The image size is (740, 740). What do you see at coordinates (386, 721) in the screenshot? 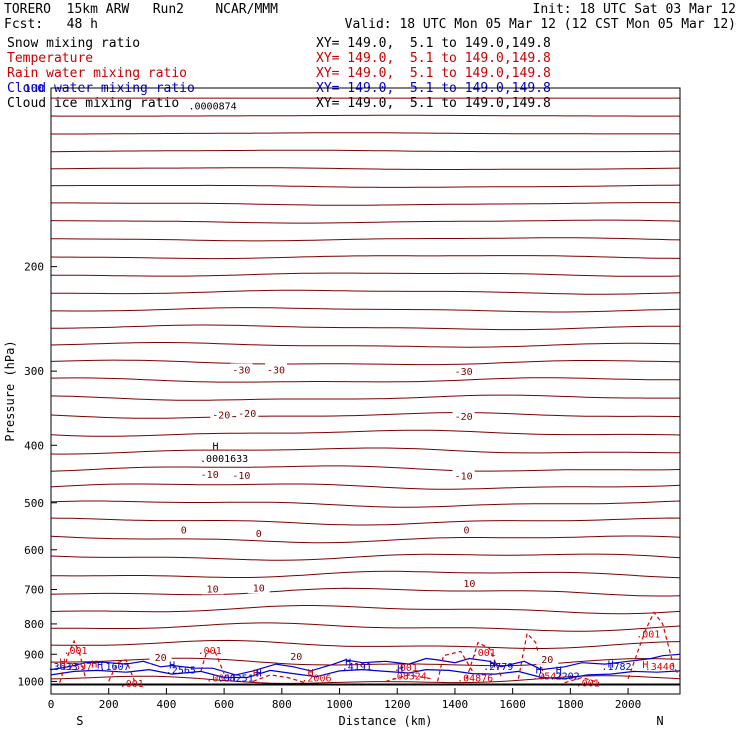
I see `x-axis-title: Distance (km)` at bounding box center [386, 721].